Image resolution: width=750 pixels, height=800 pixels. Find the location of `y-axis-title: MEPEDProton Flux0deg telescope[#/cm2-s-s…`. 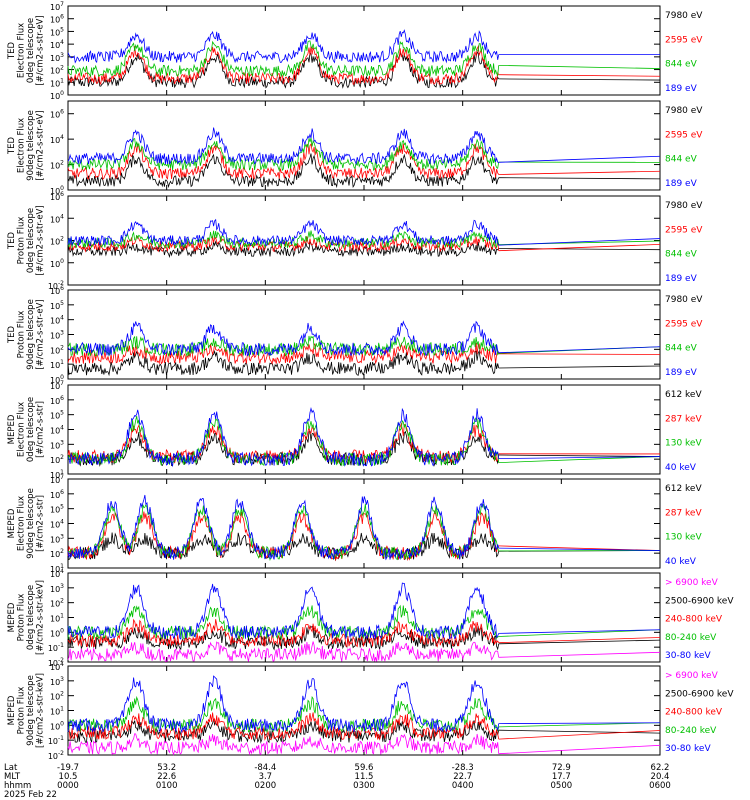

y-axis-title: MEPEDProton Flux0deg telescope[#/cm2-s-s… is located at coordinates (26, 617).